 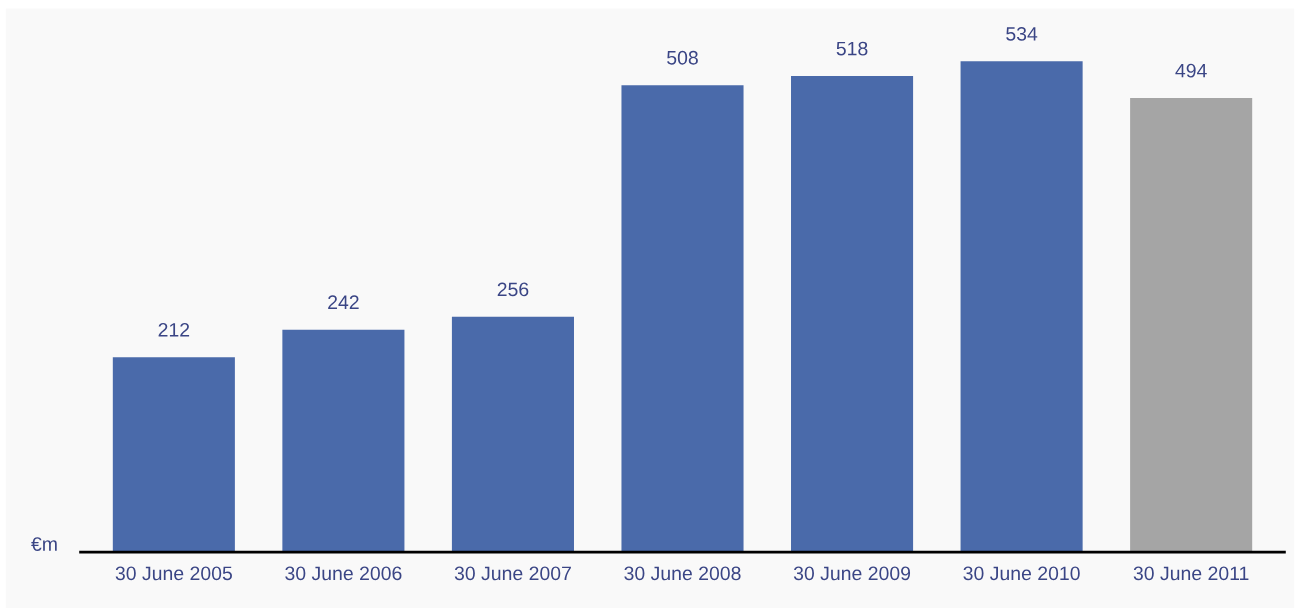 I want to click on data-label: 242, so click(x=343, y=302).